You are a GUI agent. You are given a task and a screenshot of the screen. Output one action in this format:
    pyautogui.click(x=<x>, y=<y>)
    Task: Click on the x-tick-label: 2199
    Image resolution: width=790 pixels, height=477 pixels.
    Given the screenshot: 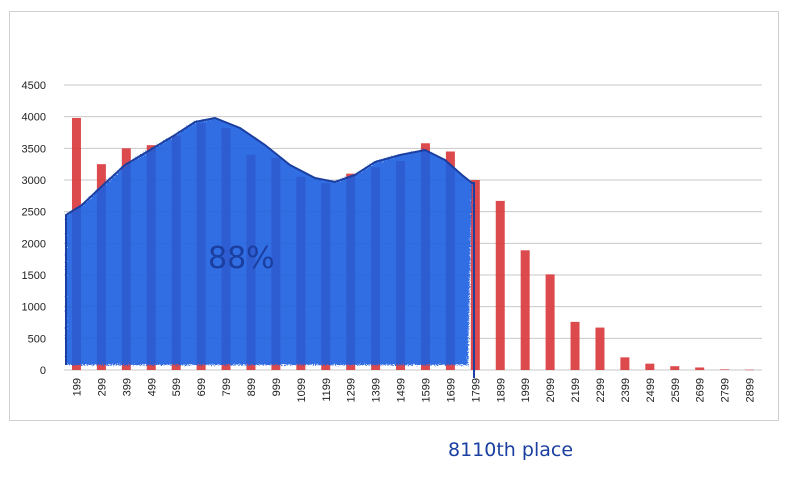 What is the action you would take?
    pyautogui.click(x=576, y=390)
    